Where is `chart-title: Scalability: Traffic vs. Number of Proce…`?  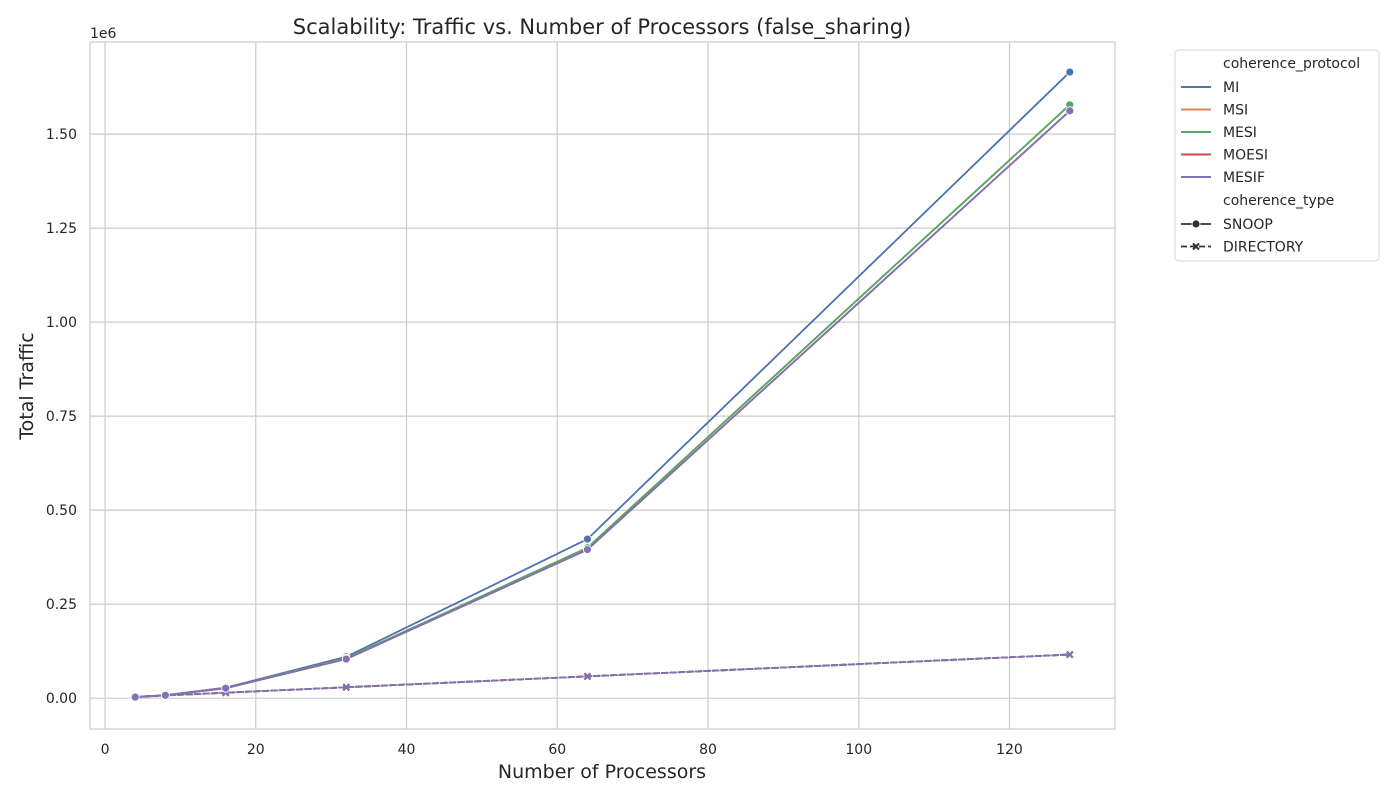 chart-title: Scalability: Traffic vs. Number of Proce… is located at coordinates (602, 27).